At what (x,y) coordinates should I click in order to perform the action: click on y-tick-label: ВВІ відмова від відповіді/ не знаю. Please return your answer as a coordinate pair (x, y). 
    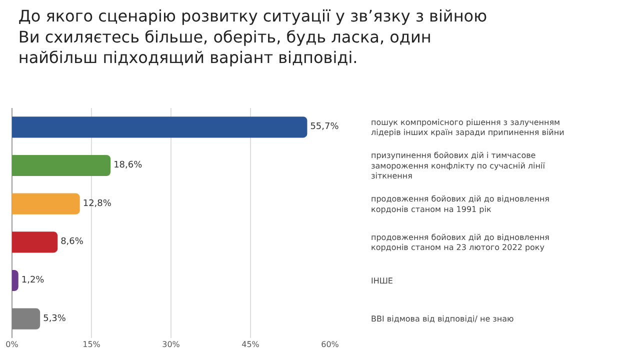
    Looking at the image, I should click on (442, 319).